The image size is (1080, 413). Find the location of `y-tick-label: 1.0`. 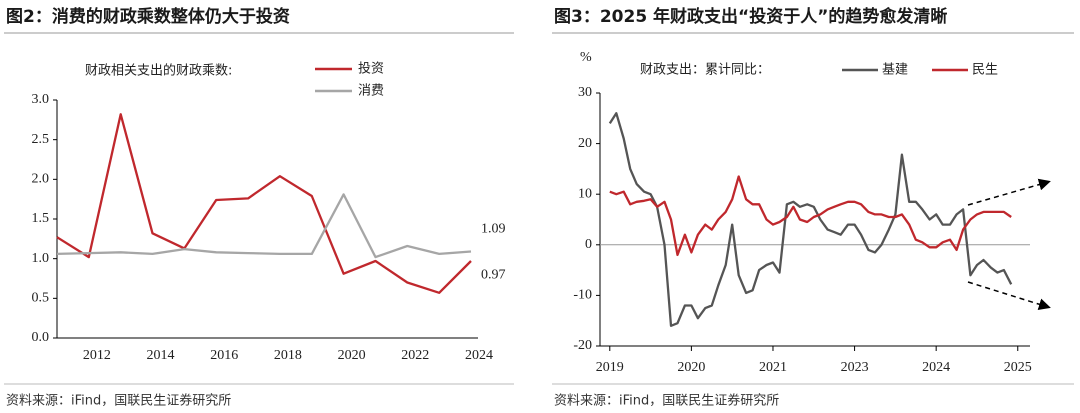

y-tick-label: 1.0 is located at coordinates (41, 258).